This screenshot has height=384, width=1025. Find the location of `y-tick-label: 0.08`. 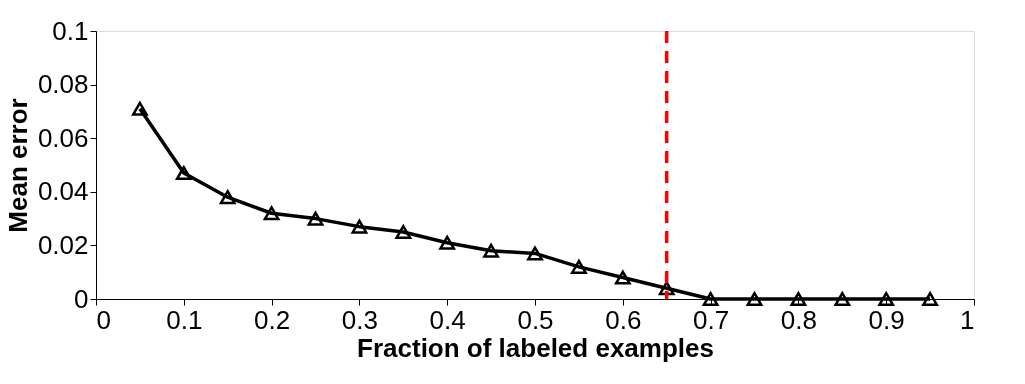

y-tick-label: 0.08 is located at coordinates (63, 84).